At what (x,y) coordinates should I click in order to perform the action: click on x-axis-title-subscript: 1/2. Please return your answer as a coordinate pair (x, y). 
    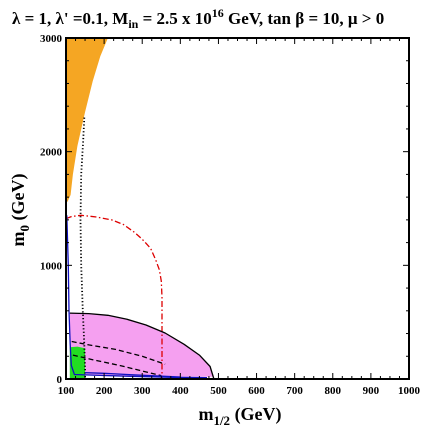
    Looking at the image, I should click on (221, 420).